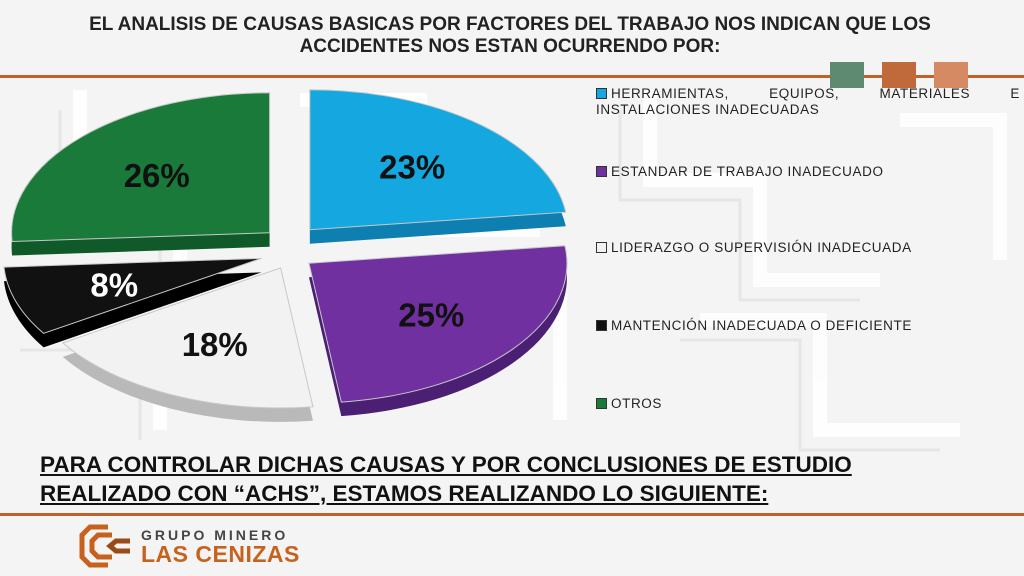 This screenshot has width=1024, height=576. Describe the element at coordinates (157, 175) in the screenshot. I see `pie-value-label: 26%` at that location.